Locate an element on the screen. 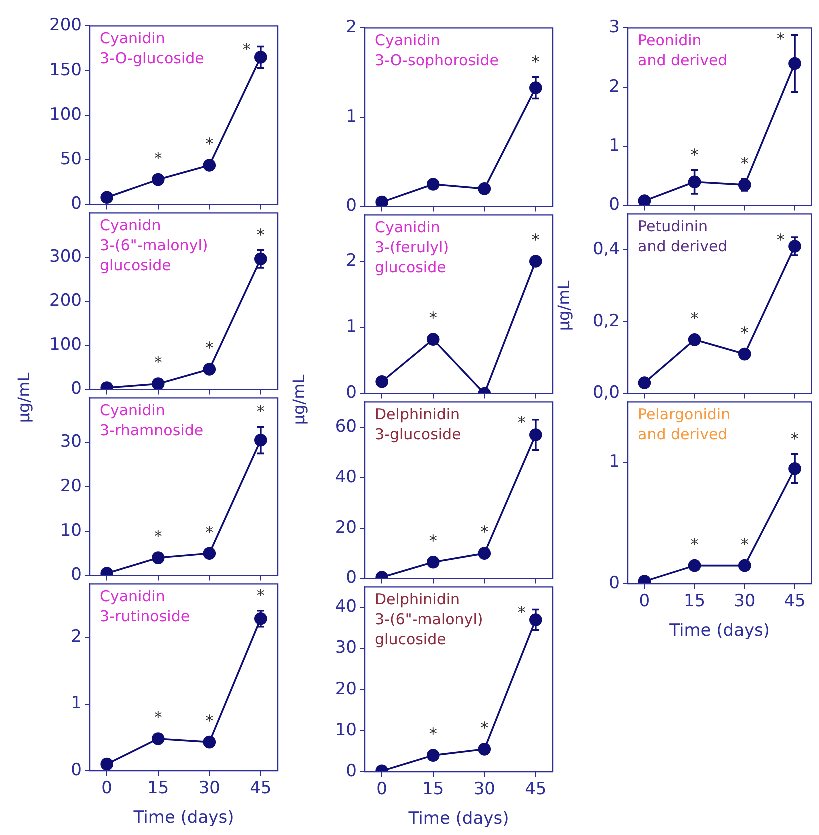 Image resolution: width=819 pixels, height=835 pixels. y-tick-label: 20 is located at coordinates (71, 486).